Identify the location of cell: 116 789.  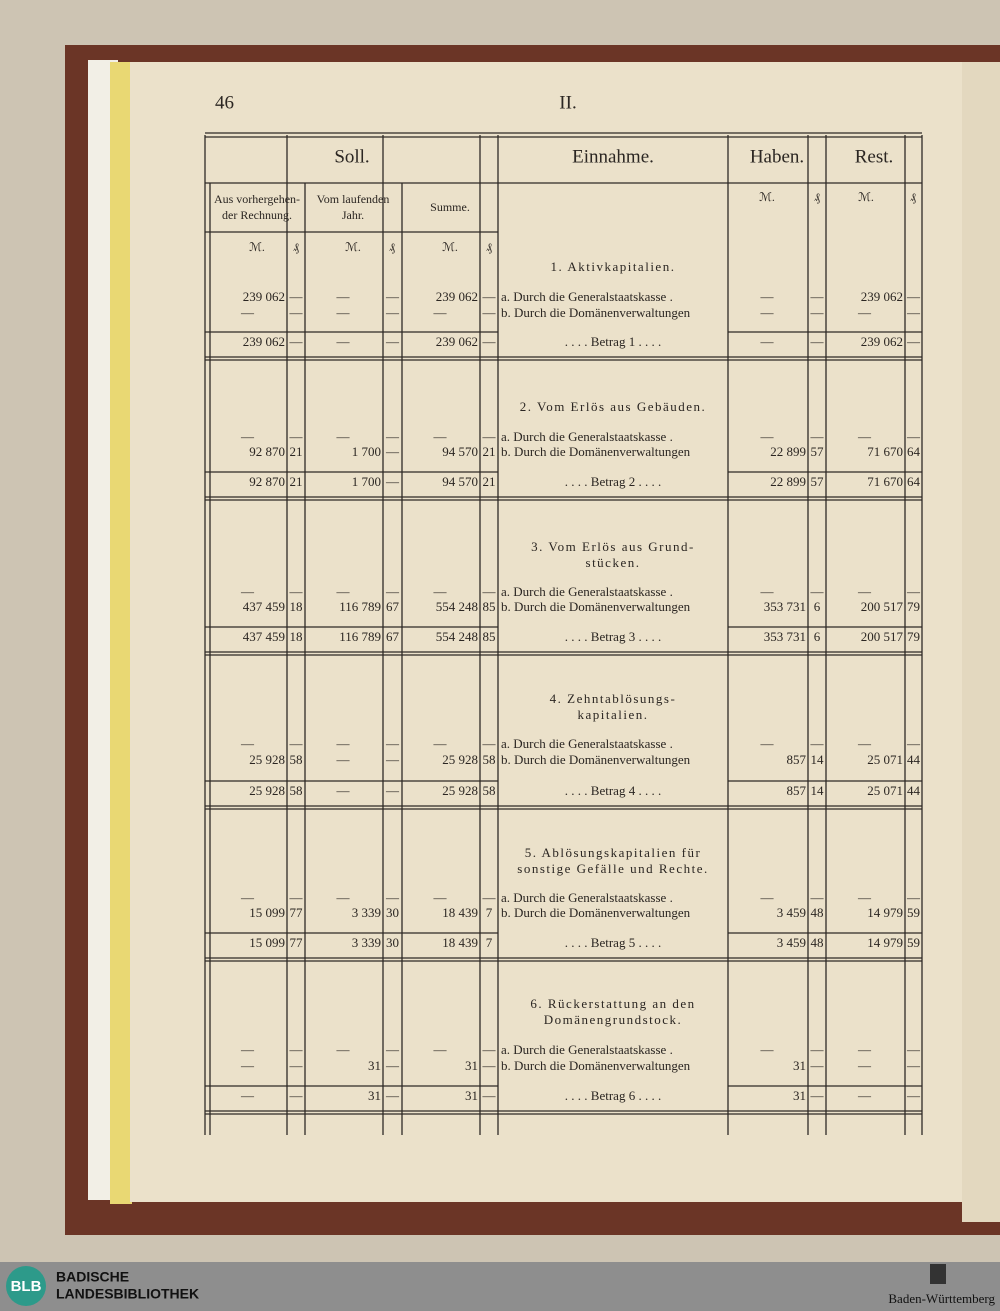
(360, 636).